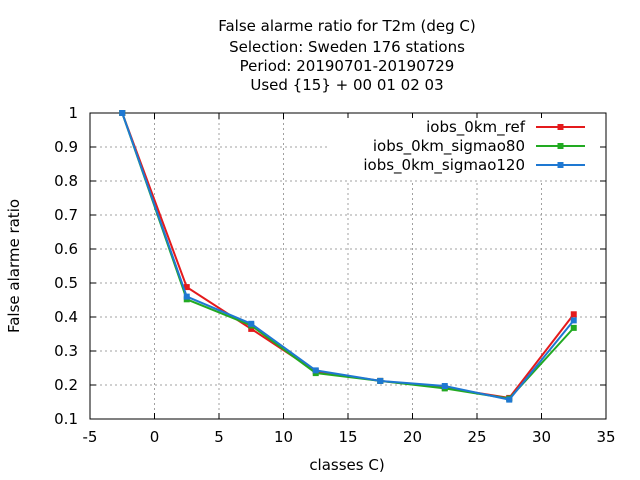 This screenshot has height=480, width=640. I want to click on legend-item: iobs_0km_sigmao80, so click(479, 146).